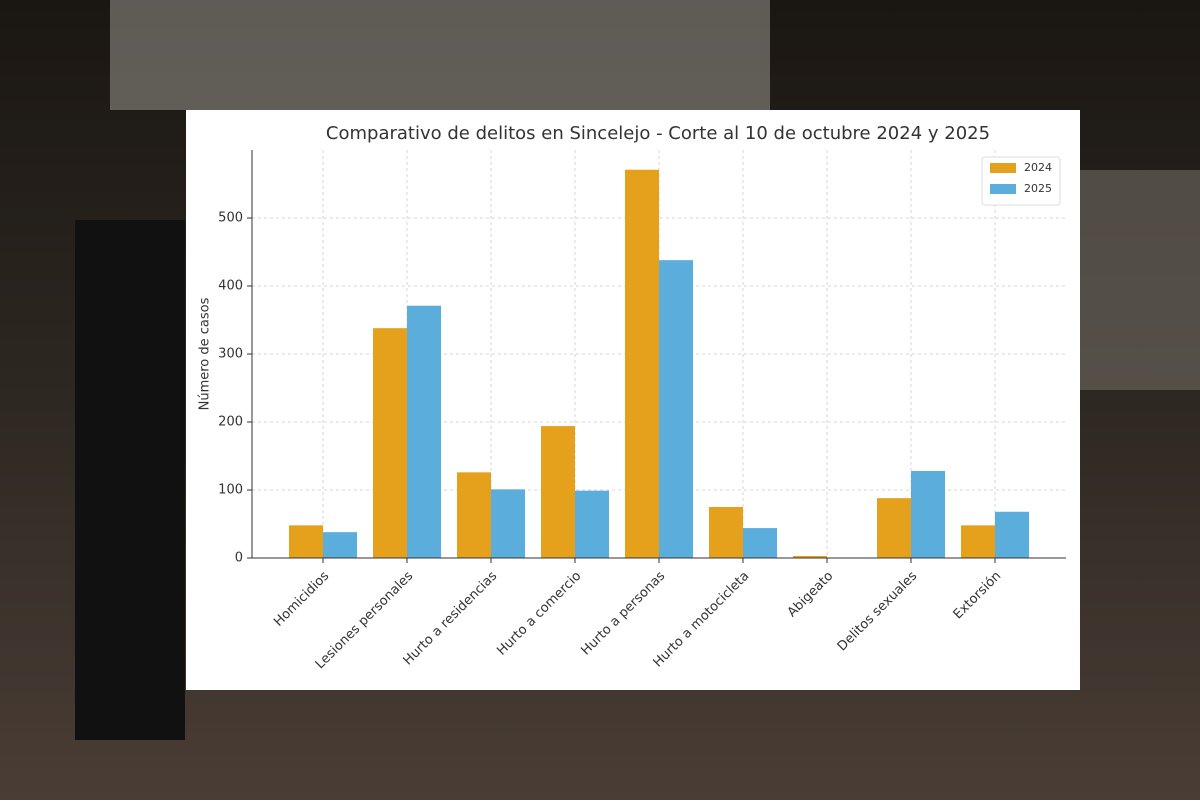 Image resolution: width=1200 pixels, height=804 pixels. What do you see at coordinates (230, 286) in the screenshot?
I see `y-tick-label: 400` at bounding box center [230, 286].